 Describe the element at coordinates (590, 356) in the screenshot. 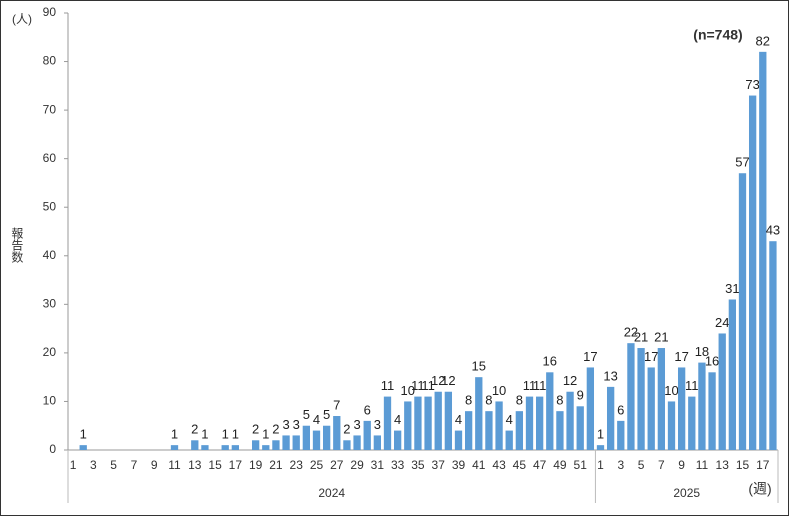

I see `data-label: 17` at that location.